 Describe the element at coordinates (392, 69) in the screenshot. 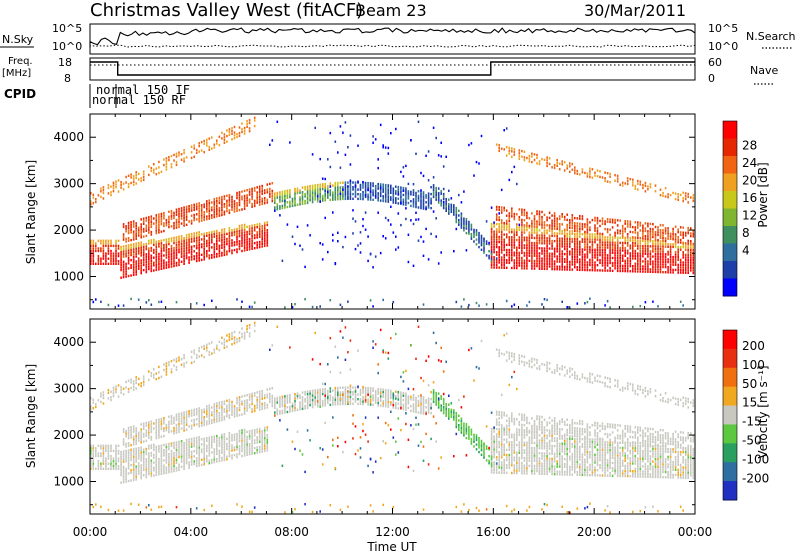

I see `freq-frame` at that location.